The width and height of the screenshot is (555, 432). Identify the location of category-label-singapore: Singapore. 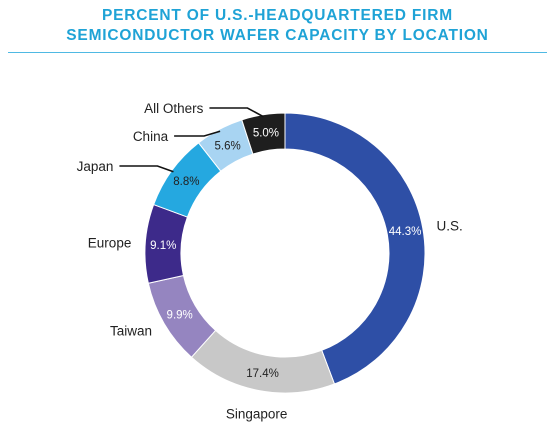
(257, 413).